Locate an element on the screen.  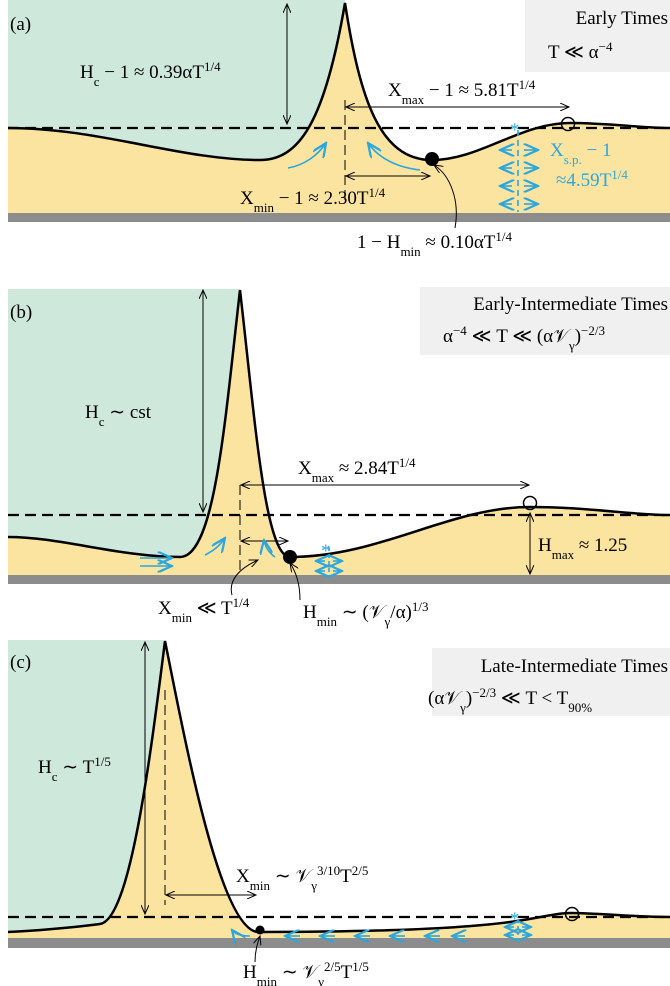
panel-tag: (c) is located at coordinates (20, 662).